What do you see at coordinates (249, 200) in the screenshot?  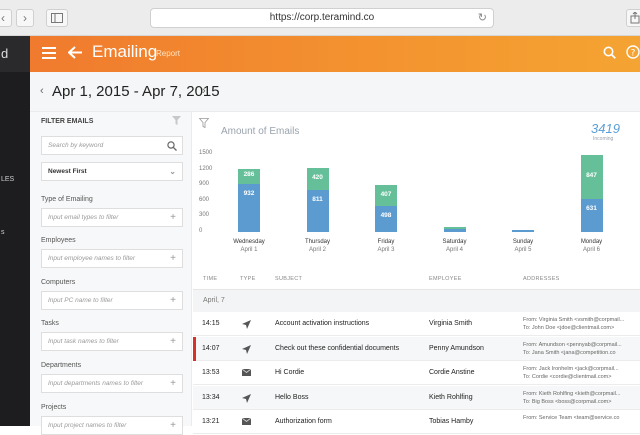 I see `chart-bar: 932 286` at bounding box center [249, 200].